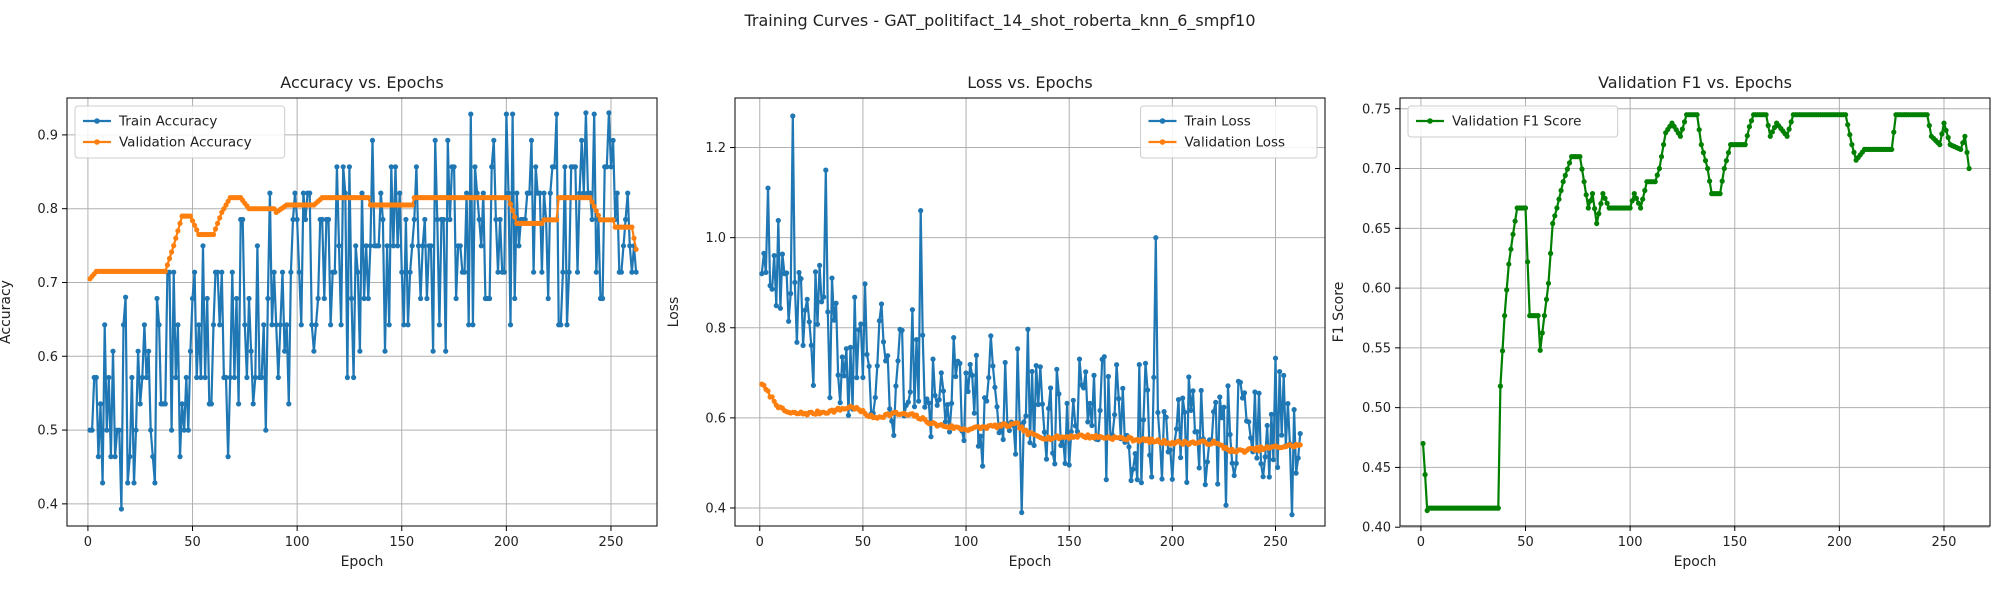 This screenshot has height=600, width=2000. I want to click on x-tick-label: 150, so click(1734, 542).